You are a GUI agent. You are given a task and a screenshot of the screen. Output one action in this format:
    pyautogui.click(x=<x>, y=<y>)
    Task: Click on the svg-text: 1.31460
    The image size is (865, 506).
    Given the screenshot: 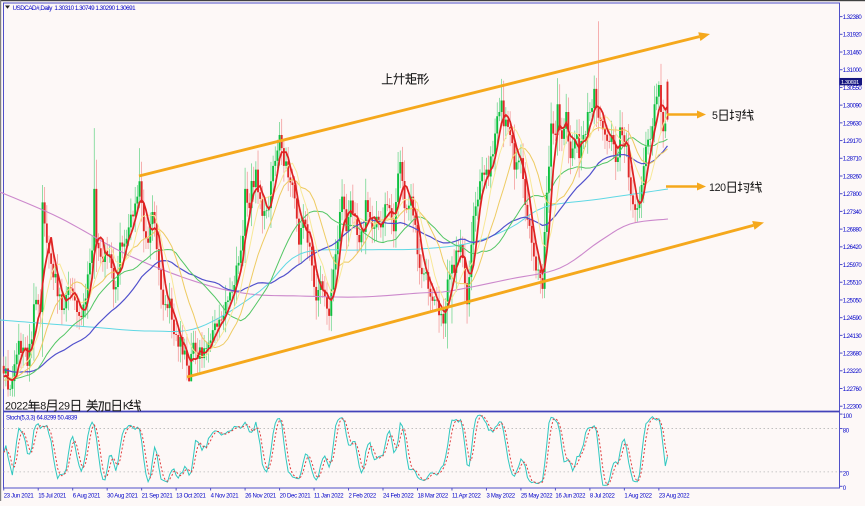 What is the action you would take?
    pyautogui.click(x=853, y=53)
    